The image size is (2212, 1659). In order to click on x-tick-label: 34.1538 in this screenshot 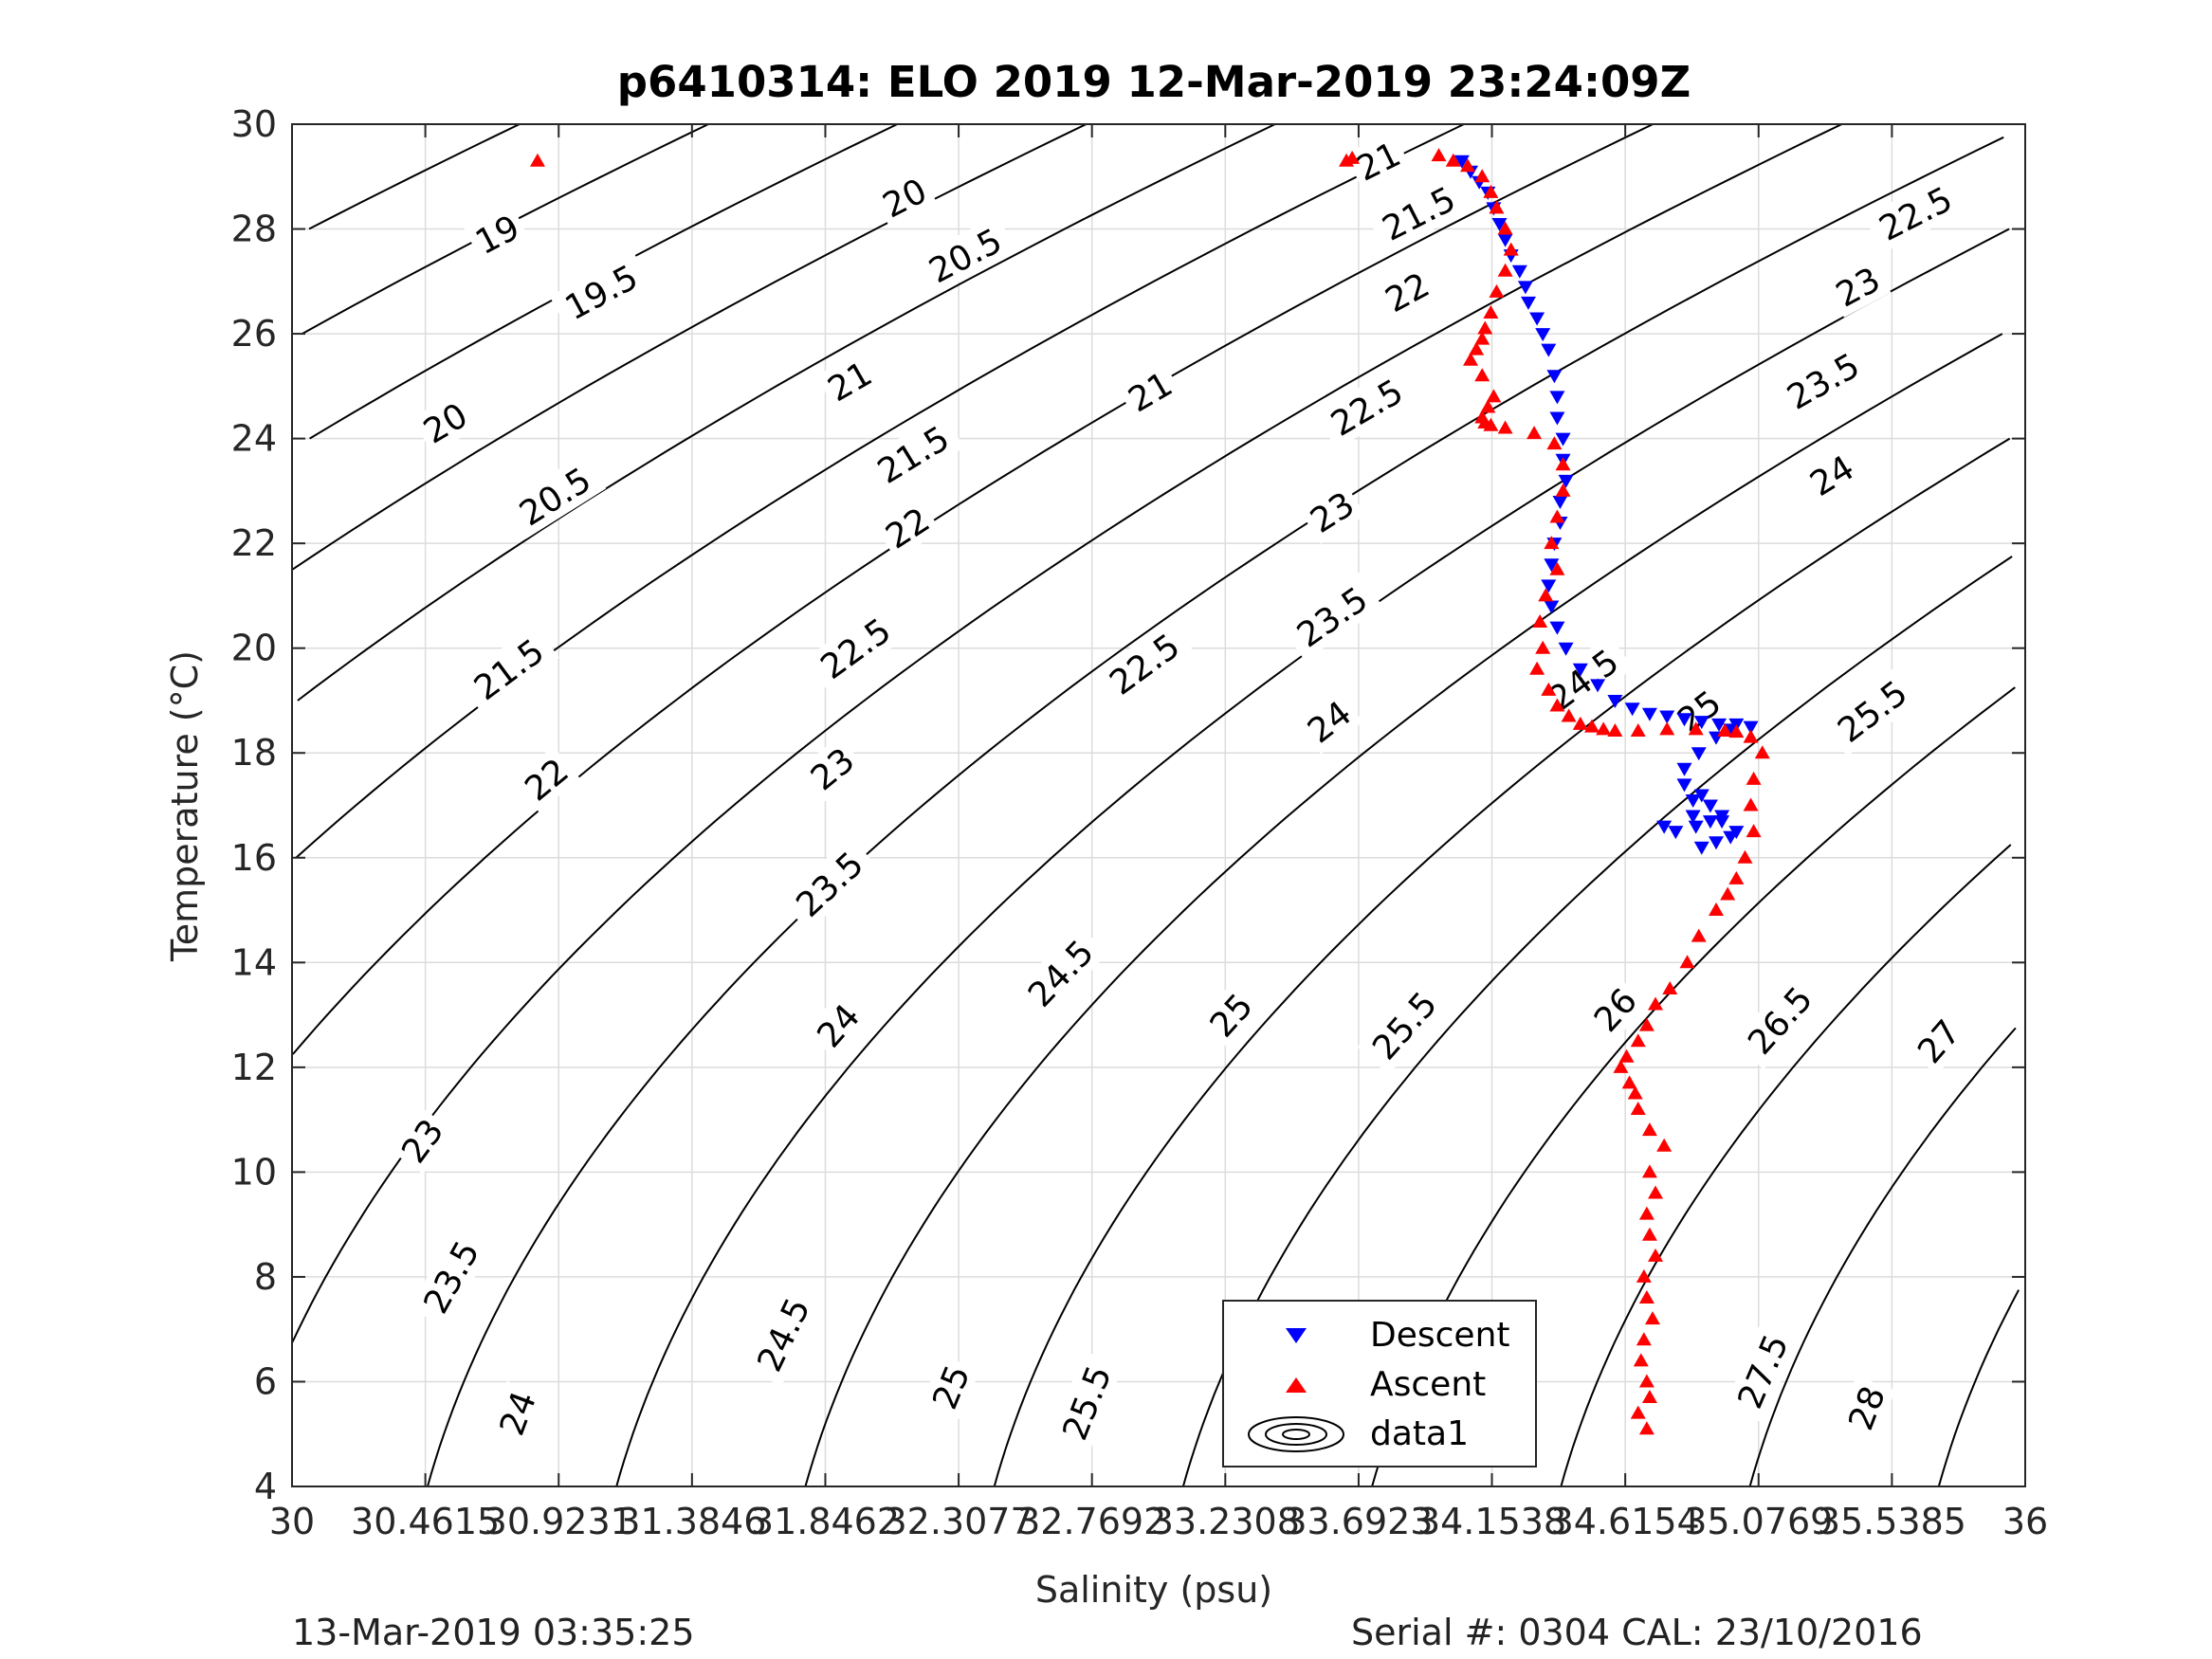, I will do `click(1491, 1521)`.